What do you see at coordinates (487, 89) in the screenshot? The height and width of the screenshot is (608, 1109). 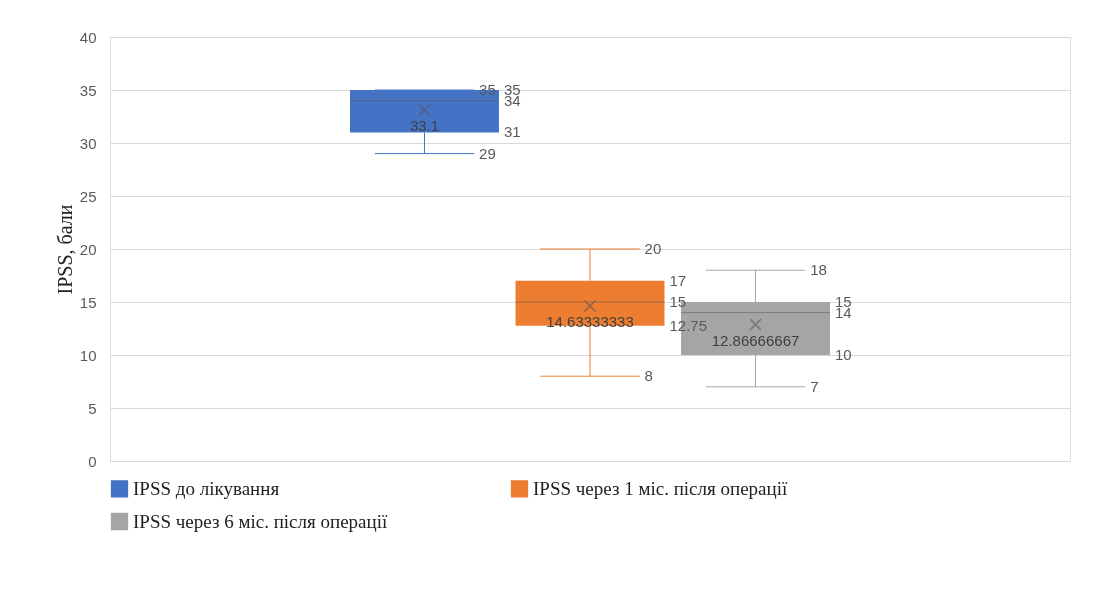 I see `annotation: 35` at bounding box center [487, 89].